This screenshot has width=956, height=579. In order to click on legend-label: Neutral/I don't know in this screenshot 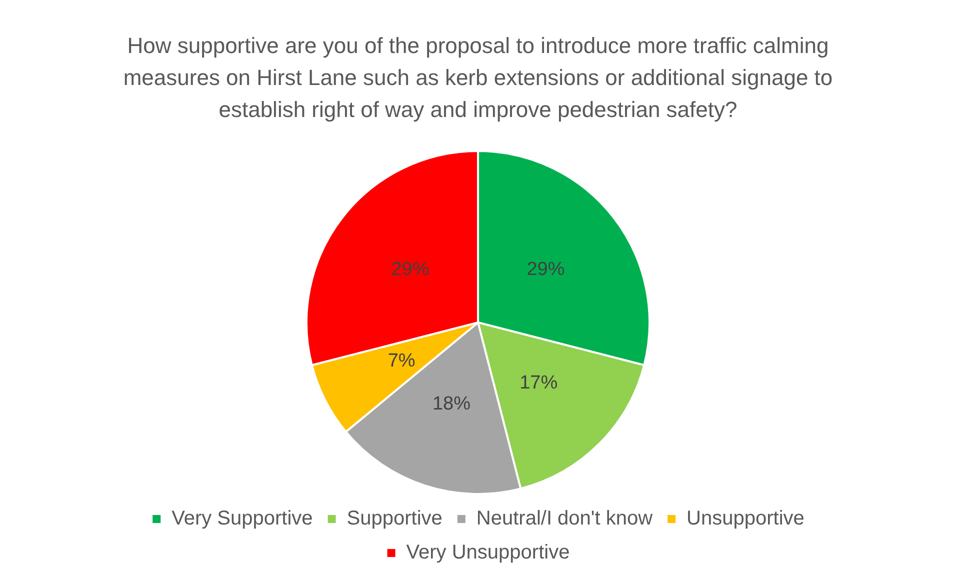, I will do `click(565, 519)`.